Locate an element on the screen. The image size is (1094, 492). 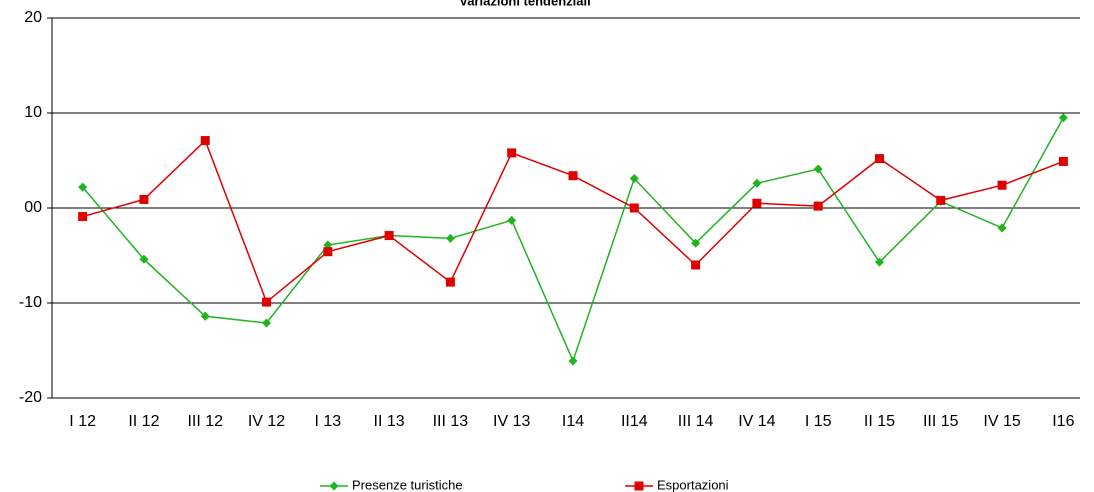
y-tick-label: 10 is located at coordinates (33, 112).